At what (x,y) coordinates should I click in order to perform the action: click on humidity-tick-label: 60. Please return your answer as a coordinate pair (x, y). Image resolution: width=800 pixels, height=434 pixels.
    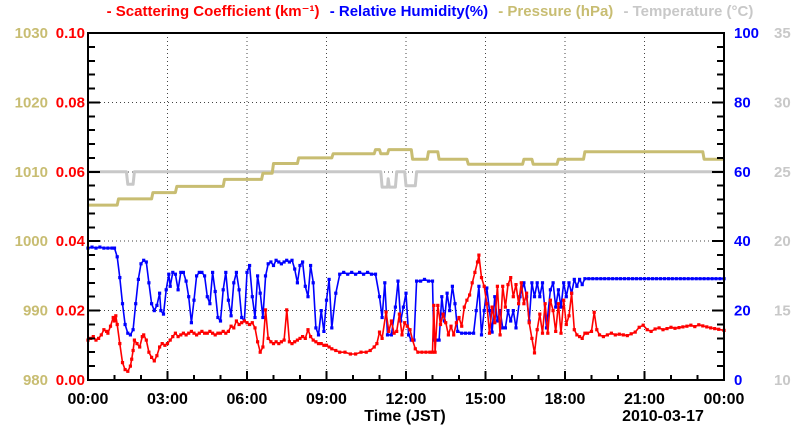
    Looking at the image, I should click on (742, 172).